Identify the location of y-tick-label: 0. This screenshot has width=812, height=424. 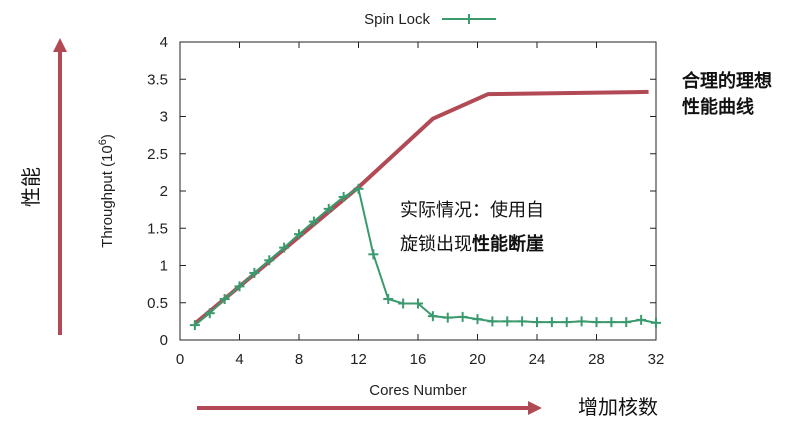
(164, 340).